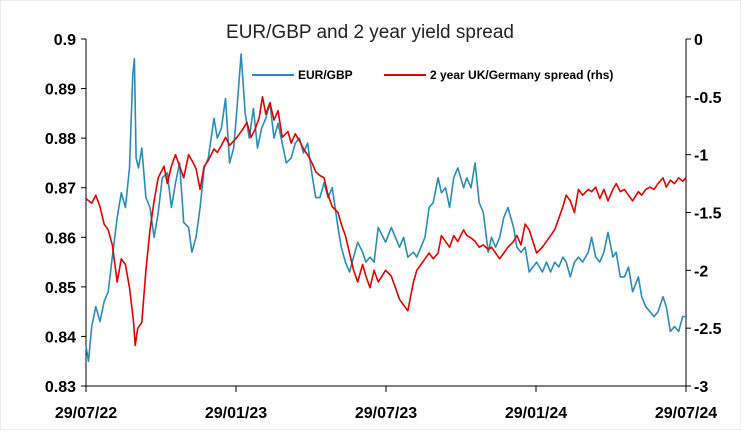  Describe the element at coordinates (236, 413) in the screenshot. I see `x-tick-label: 29/01/23` at that location.